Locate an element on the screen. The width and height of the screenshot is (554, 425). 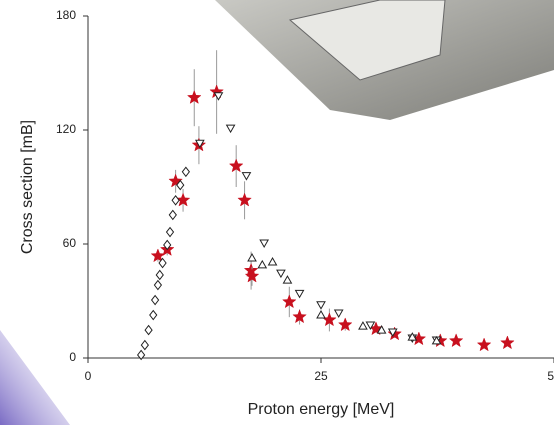
x-tick-label: 0 is located at coordinates (88, 376).